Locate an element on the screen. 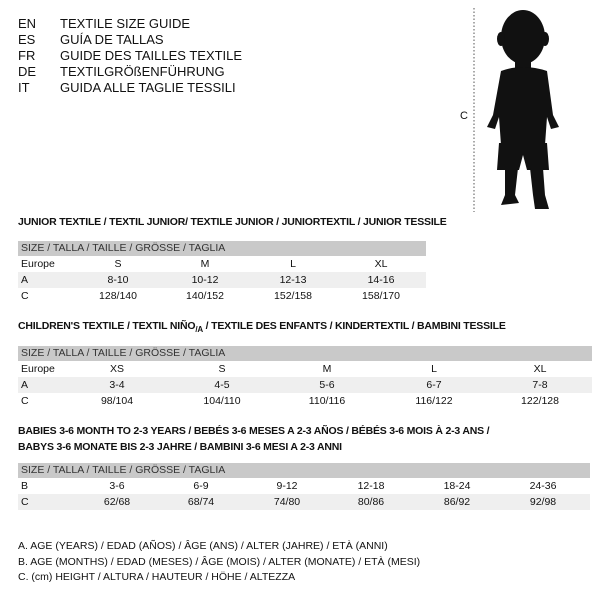 The width and height of the screenshot is (600, 600). table-cell: 3-4 is located at coordinates (117, 385).